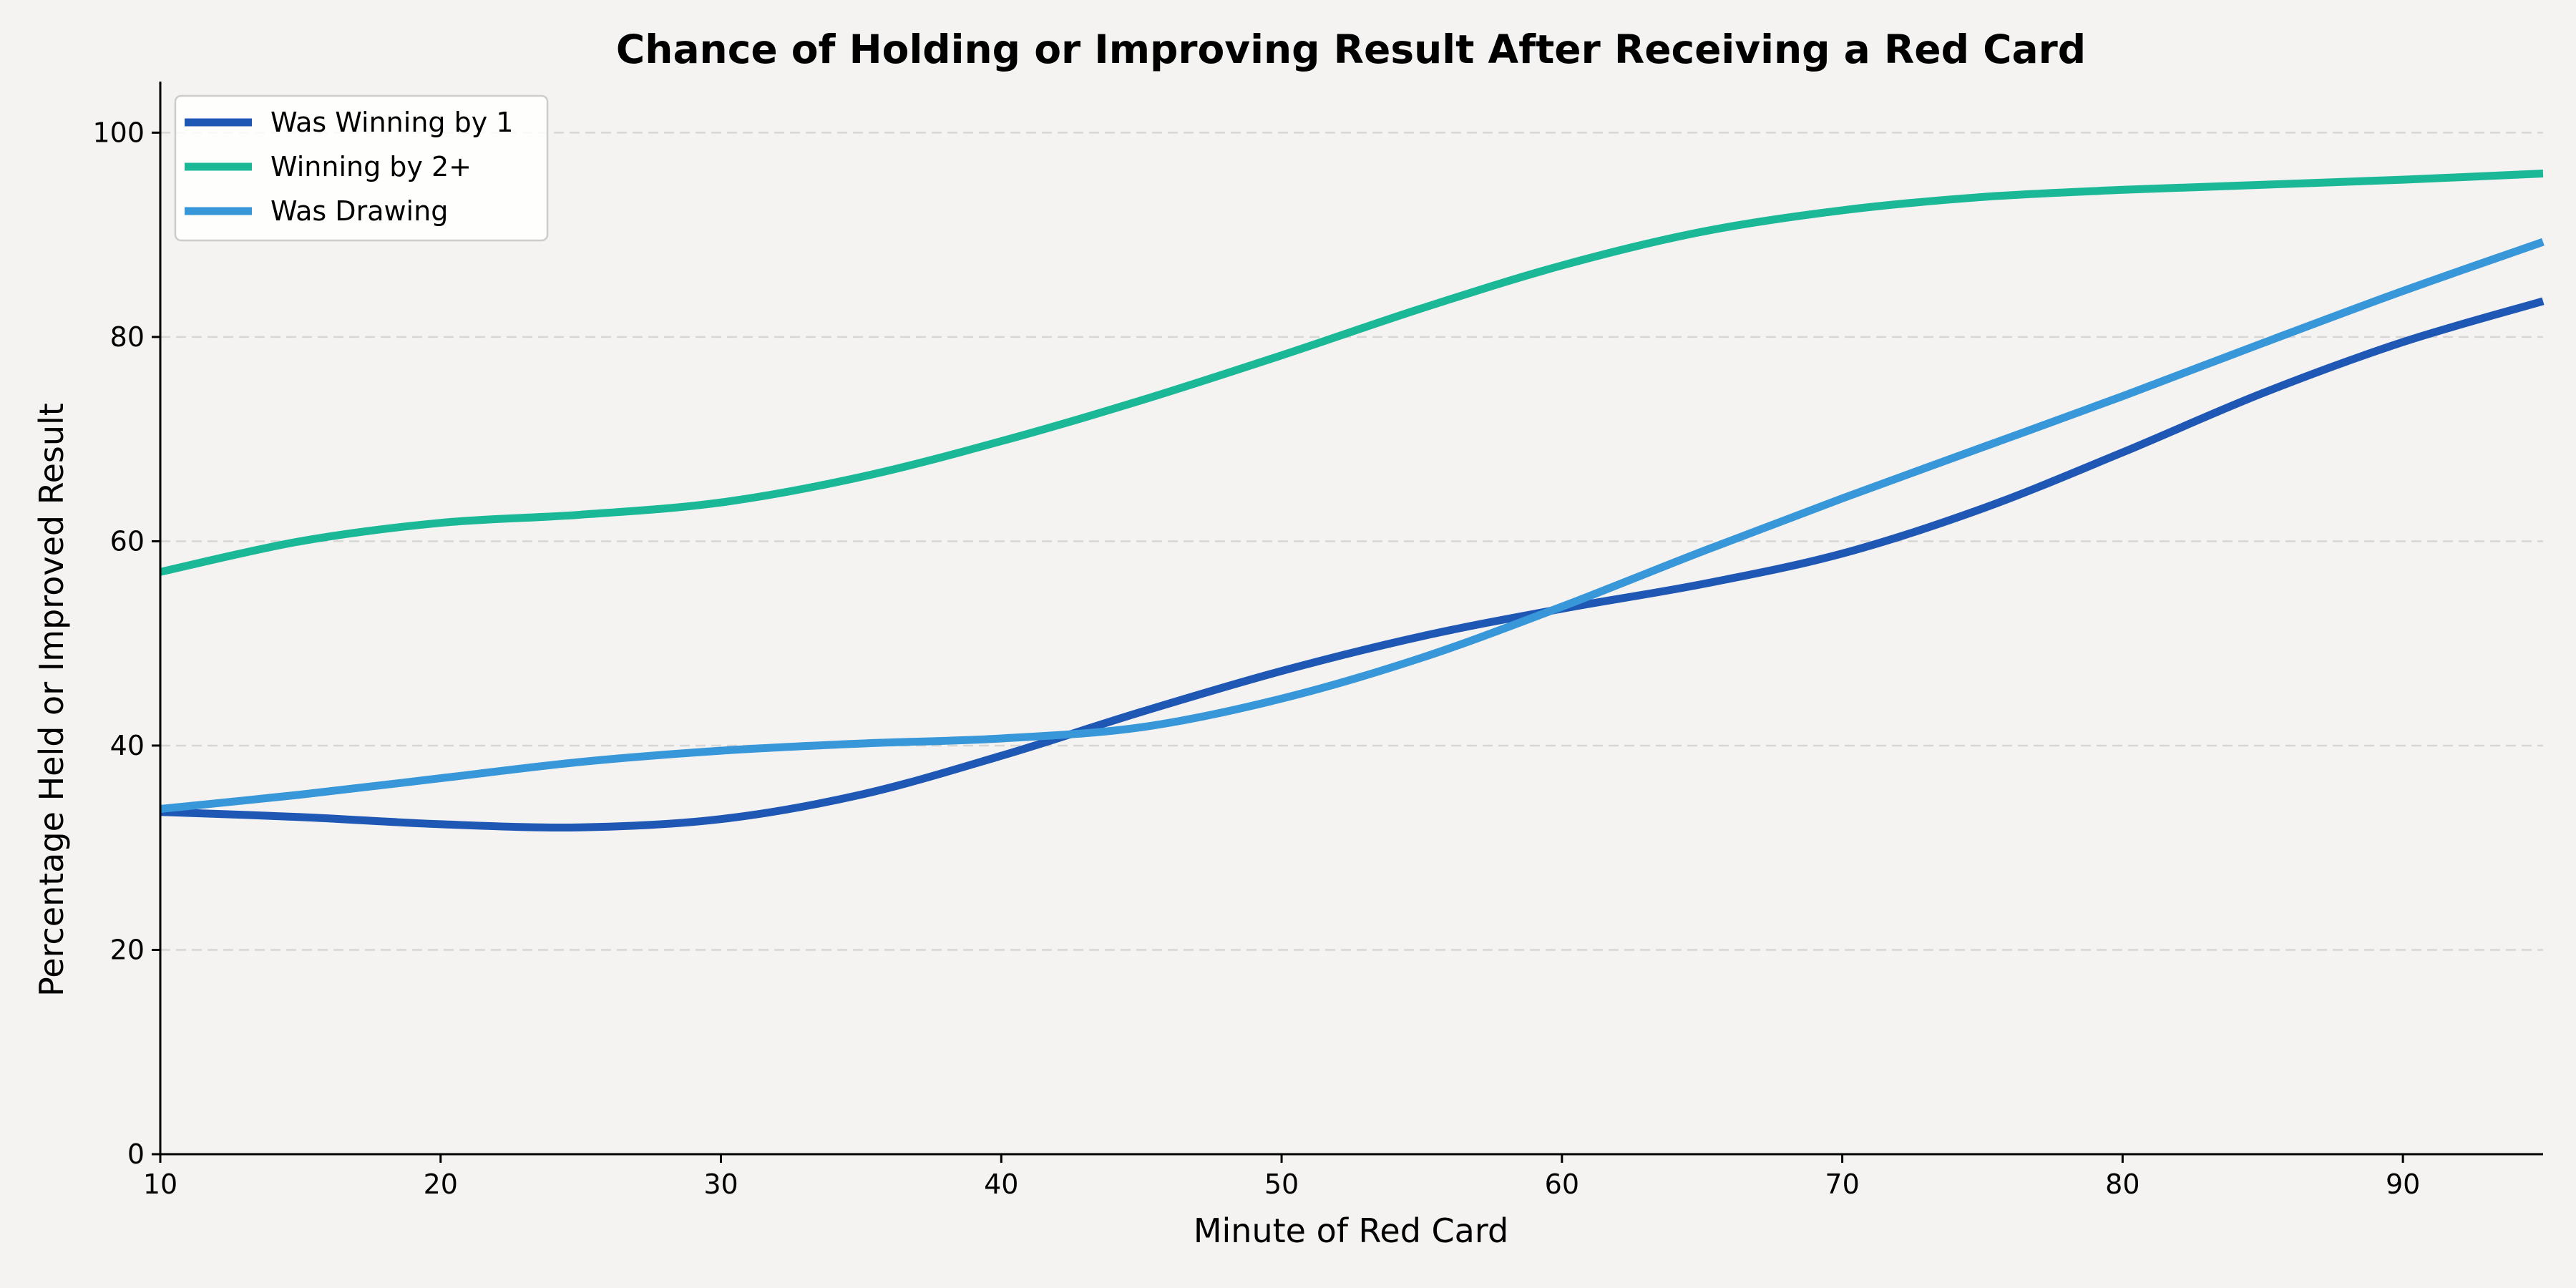 This screenshot has width=2576, height=1288. I want to click on x-tick-label: 20, so click(441, 1184).